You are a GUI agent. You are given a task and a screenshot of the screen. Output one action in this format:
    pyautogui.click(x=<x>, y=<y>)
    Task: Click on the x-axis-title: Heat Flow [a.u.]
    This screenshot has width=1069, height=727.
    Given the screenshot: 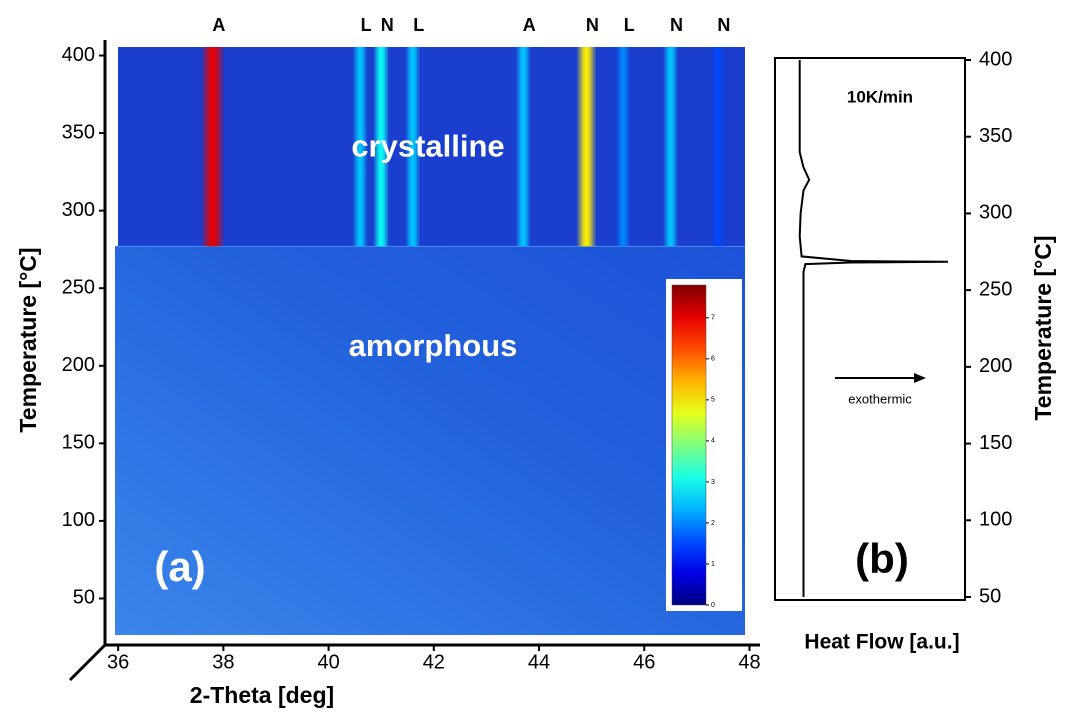 What is the action you would take?
    pyautogui.click(x=881, y=642)
    